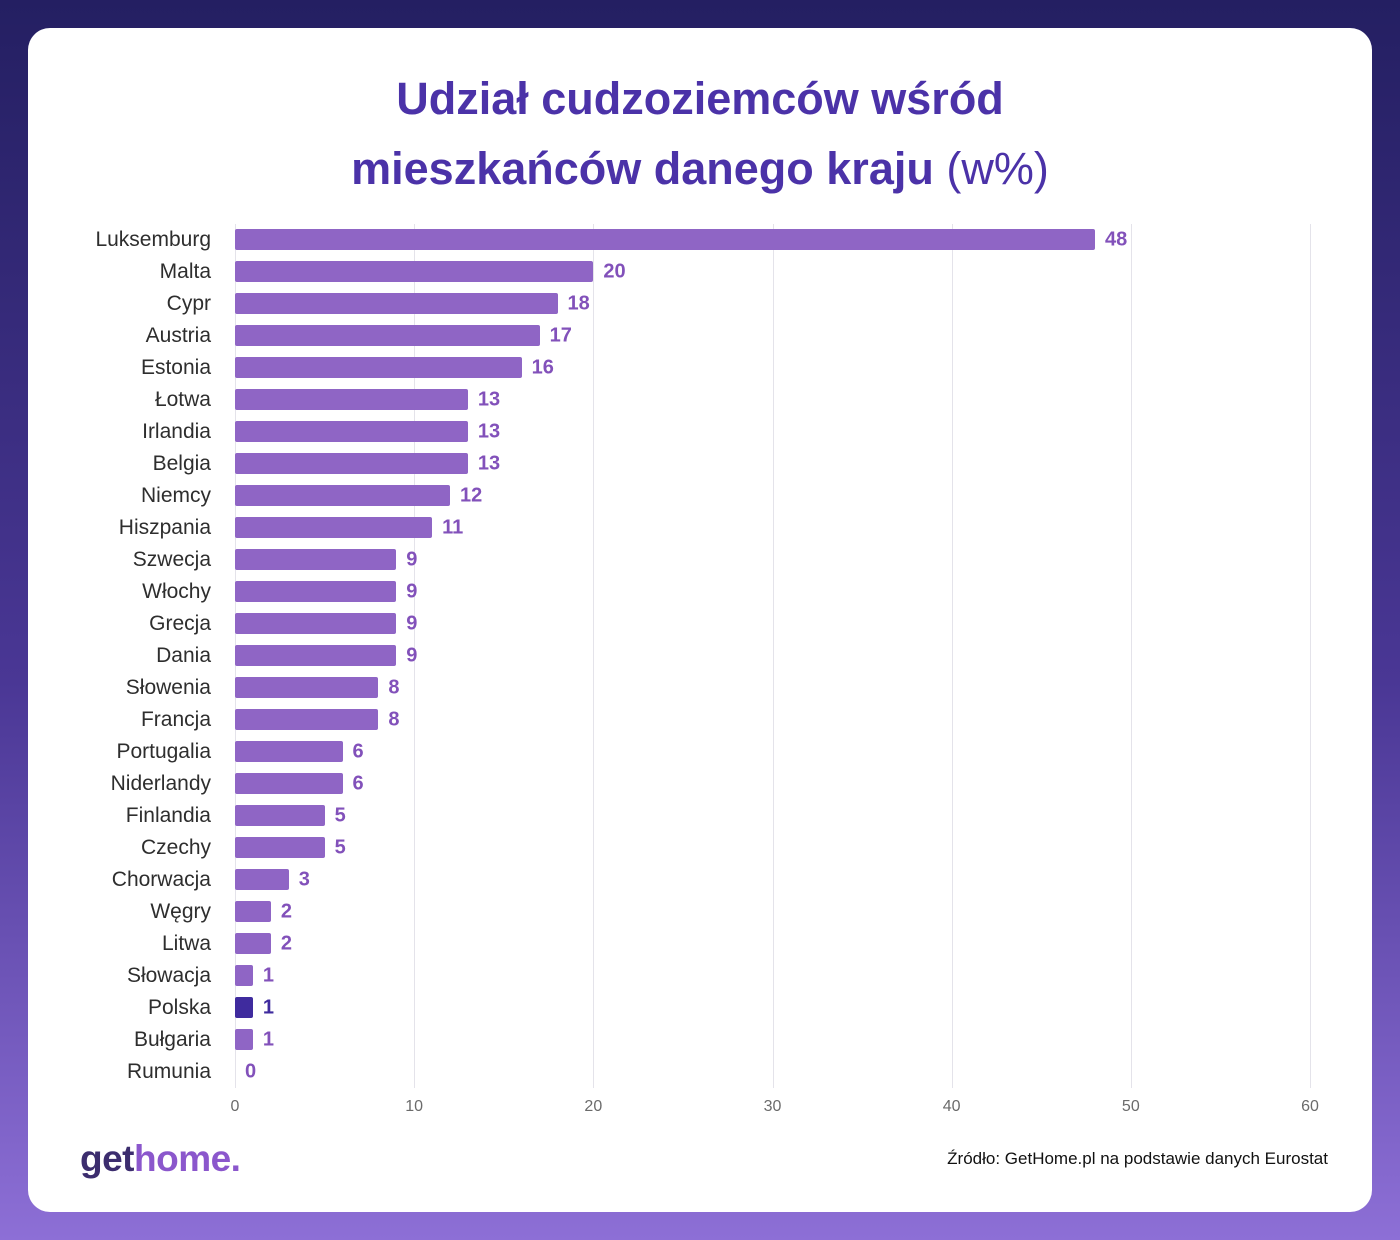  I want to click on value-label: 18, so click(578, 303).